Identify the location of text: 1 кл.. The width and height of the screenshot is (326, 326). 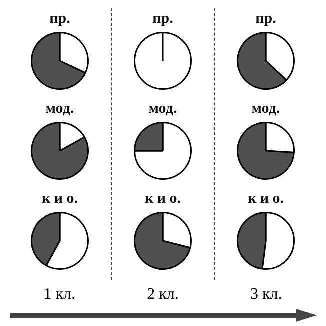
(60, 295).